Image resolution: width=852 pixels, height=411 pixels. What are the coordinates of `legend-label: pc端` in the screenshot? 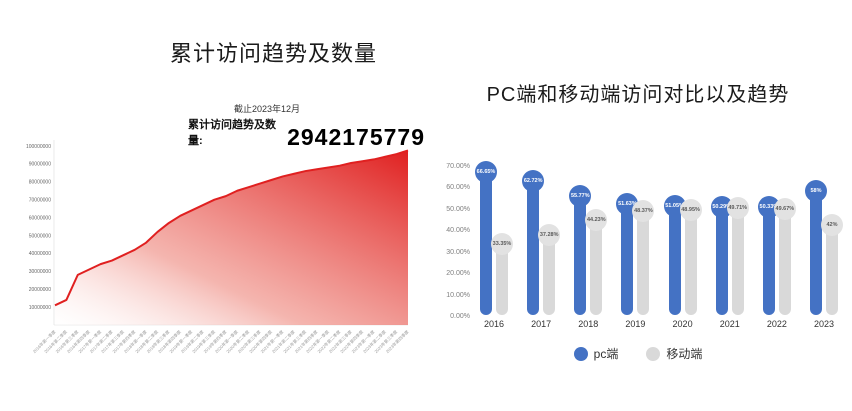 It's located at (606, 354).